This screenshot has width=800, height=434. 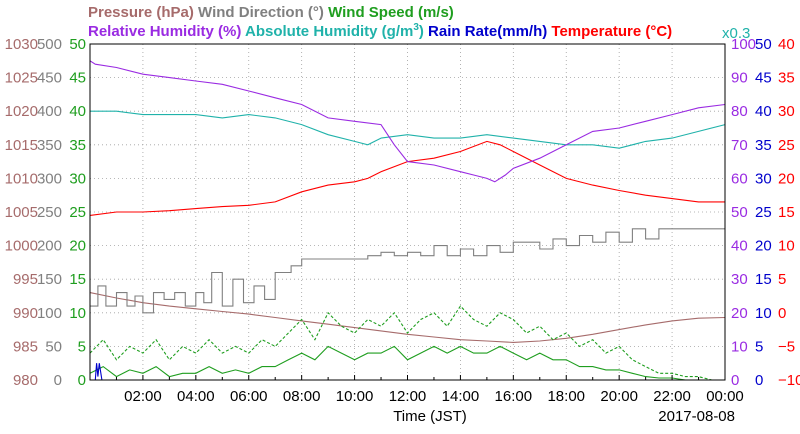 I want to click on y-tick-label: 1000, so click(x=21, y=246).